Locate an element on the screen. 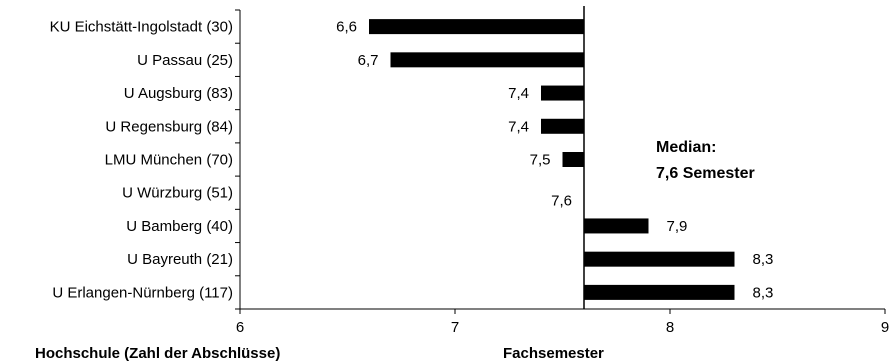  category-label: KU Eichstätt-Ingolstadt (30) is located at coordinates (141, 27).